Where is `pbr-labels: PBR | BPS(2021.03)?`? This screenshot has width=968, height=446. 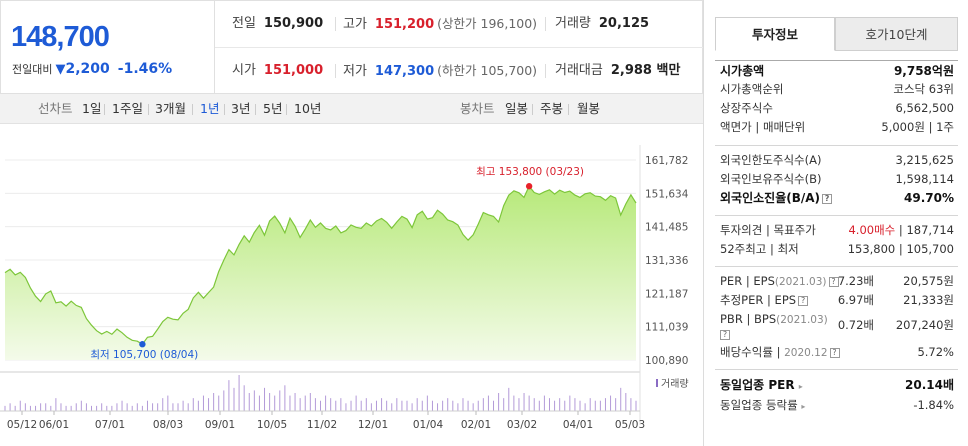
pbr-labels: PBR | BPS(2021.03)? is located at coordinates (774, 326).